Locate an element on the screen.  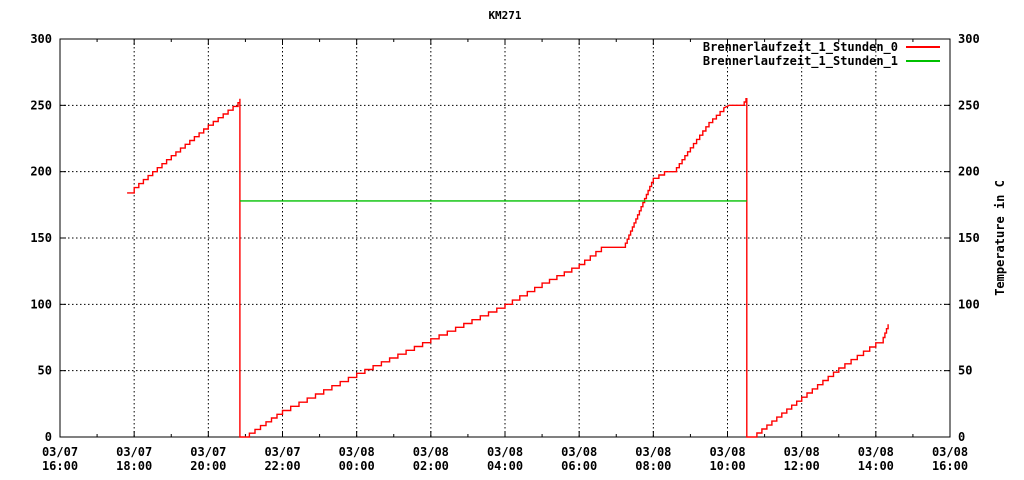
x-tick-label-time: 18:00 is located at coordinates (134, 466).